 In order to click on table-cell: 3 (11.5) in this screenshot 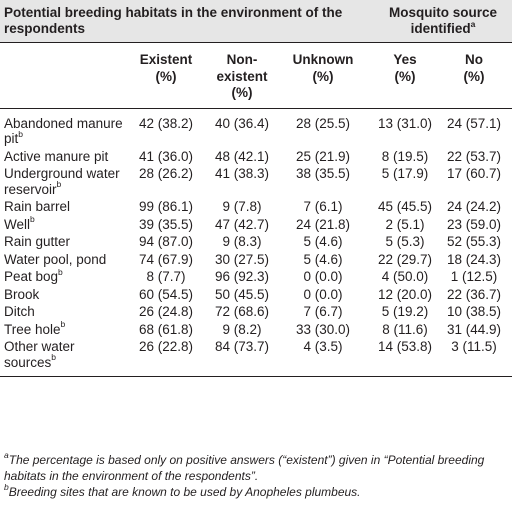, I will do `click(474, 357)`.